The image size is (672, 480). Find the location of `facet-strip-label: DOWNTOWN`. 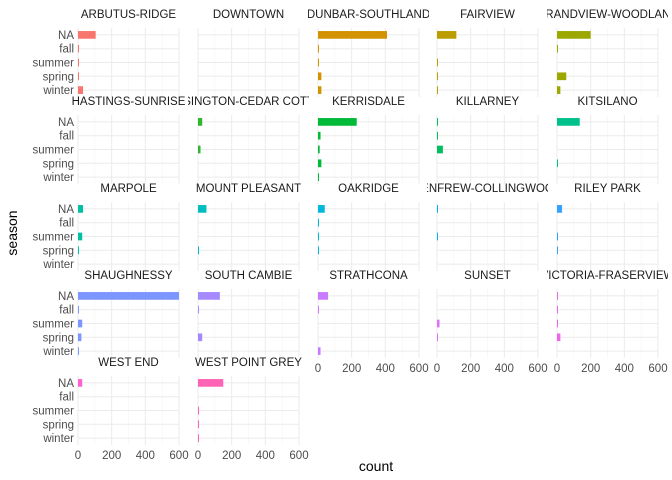

facet-strip-label: DOWNTOWN is located at coordinates (248, 15).